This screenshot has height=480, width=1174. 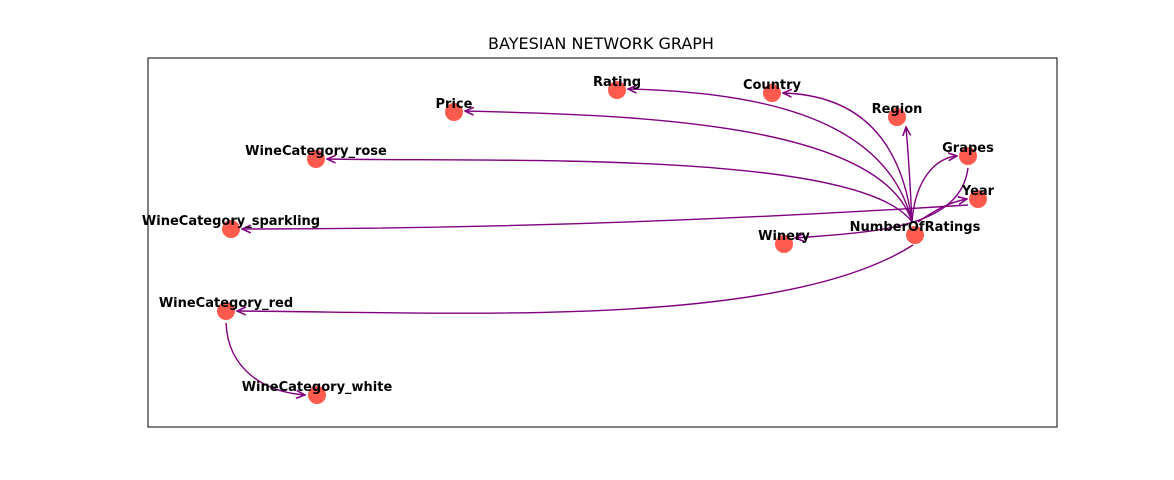 I want to click on node-label-winery: Winery, so click(x=784, y=236).